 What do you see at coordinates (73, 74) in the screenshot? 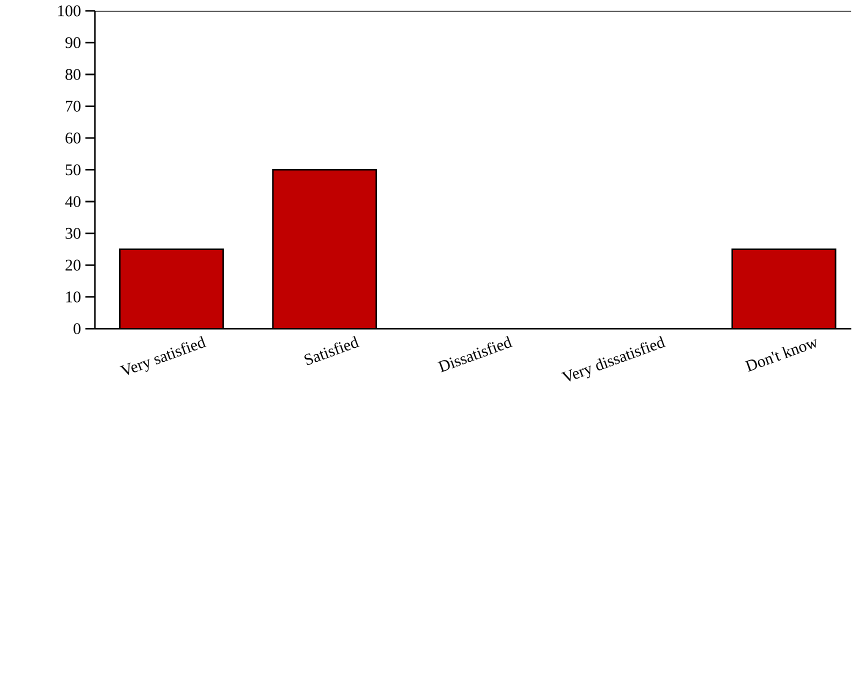
I see `y-tick-label: 80` at bounding box center [73, 74].